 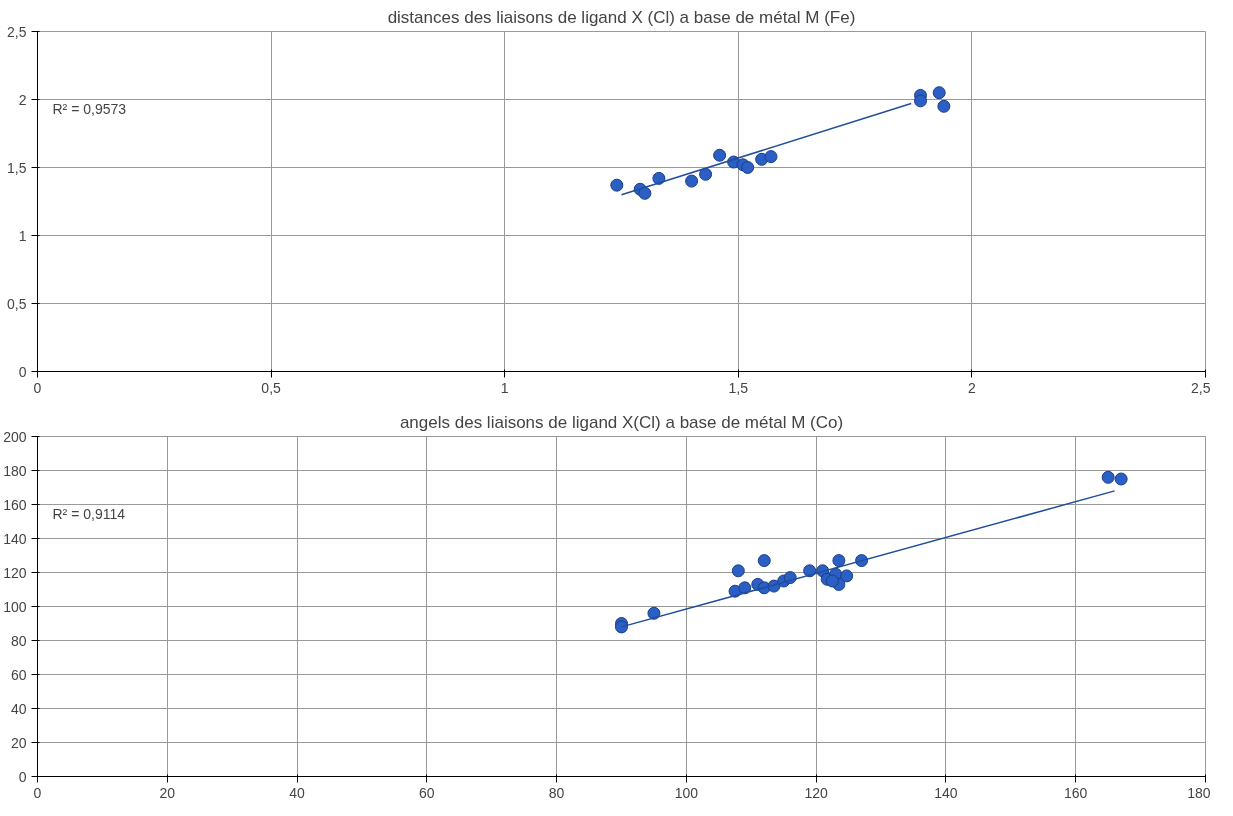 What do you see at coordinates (167, 792) in the screenshot?
I see `x-tick-label: 20` at bounding box center [167, 792].